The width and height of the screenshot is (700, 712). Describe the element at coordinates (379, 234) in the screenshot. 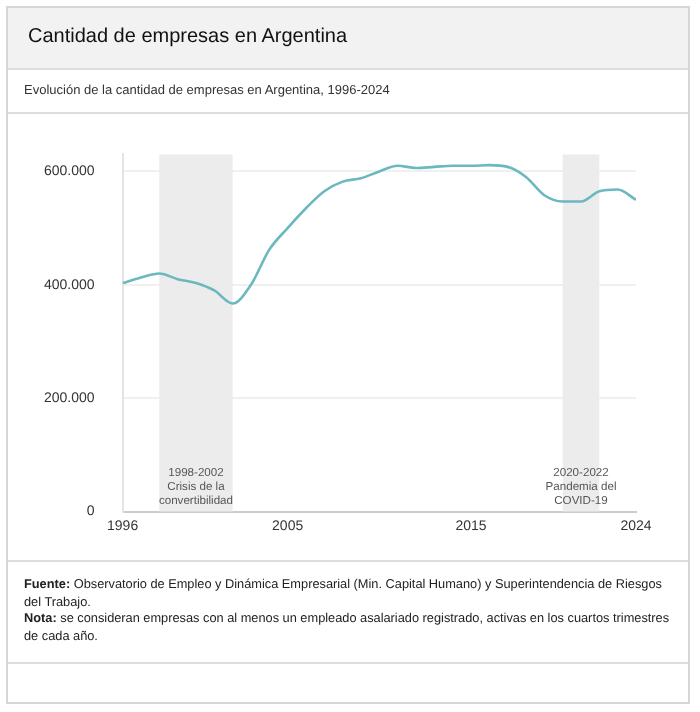

I see `line-series` at that location.